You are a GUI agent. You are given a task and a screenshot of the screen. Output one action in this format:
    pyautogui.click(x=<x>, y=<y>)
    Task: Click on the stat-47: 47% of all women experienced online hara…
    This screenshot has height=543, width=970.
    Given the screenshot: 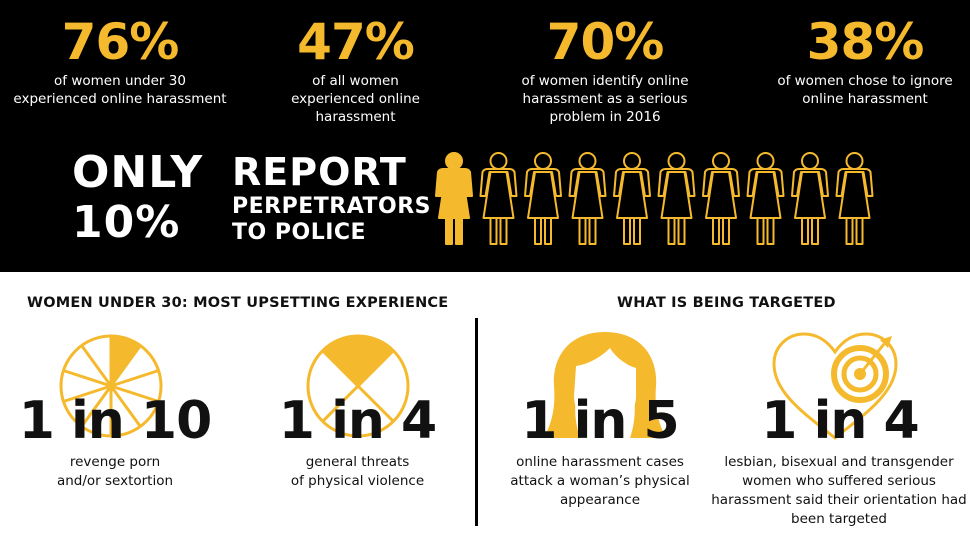 What is the action you would take?
    pyautogui.click(x=355, y=70)
    